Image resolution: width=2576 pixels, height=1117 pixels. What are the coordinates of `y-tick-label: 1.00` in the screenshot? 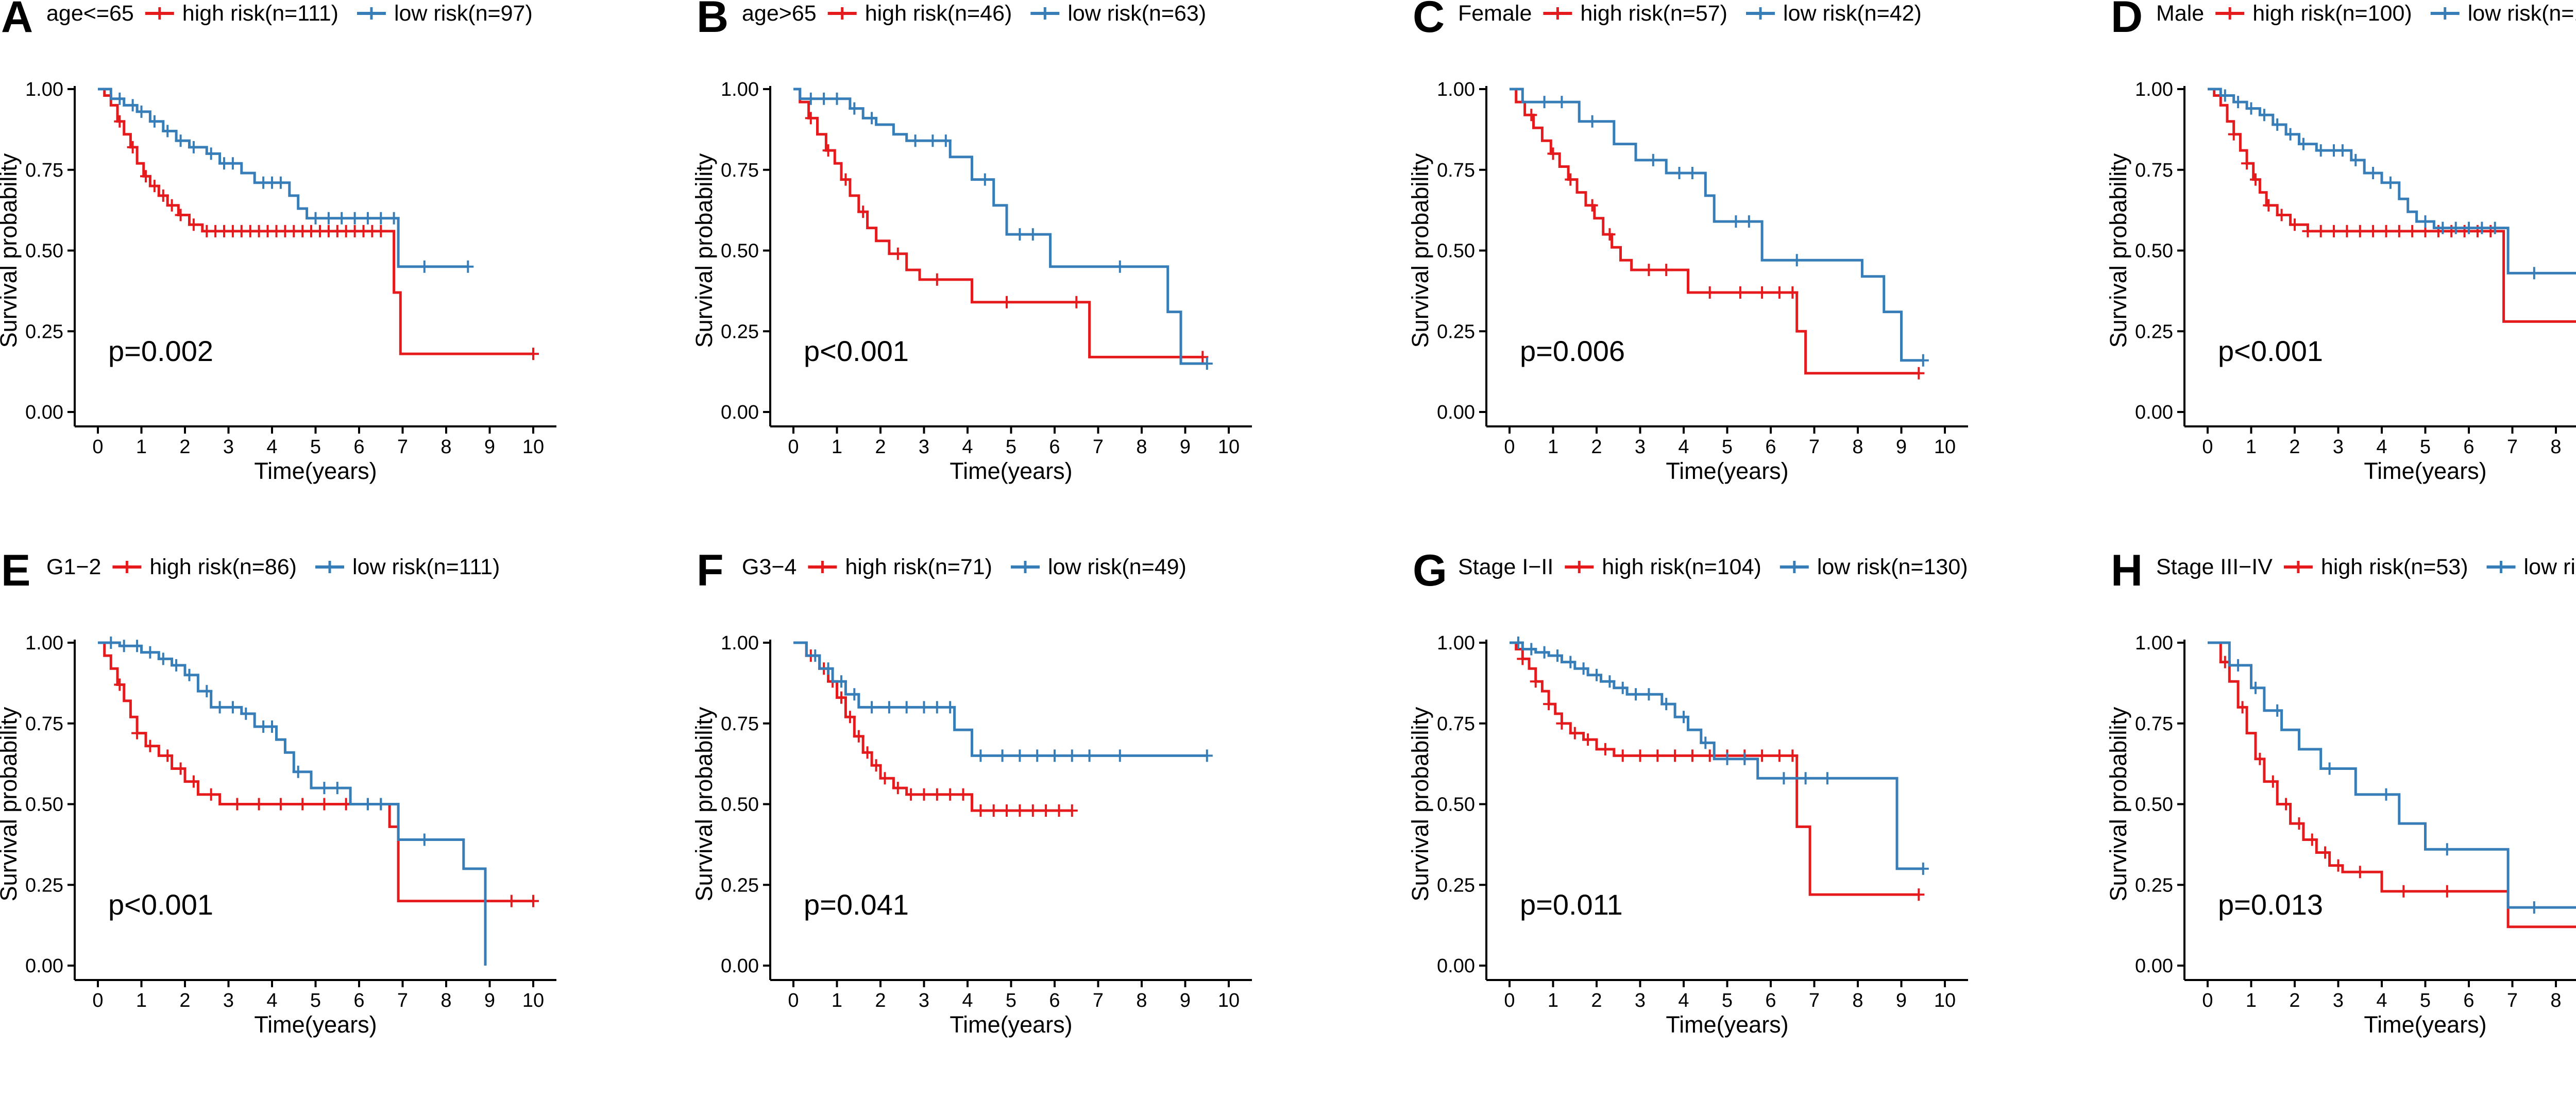 It's located at (1456, 643).